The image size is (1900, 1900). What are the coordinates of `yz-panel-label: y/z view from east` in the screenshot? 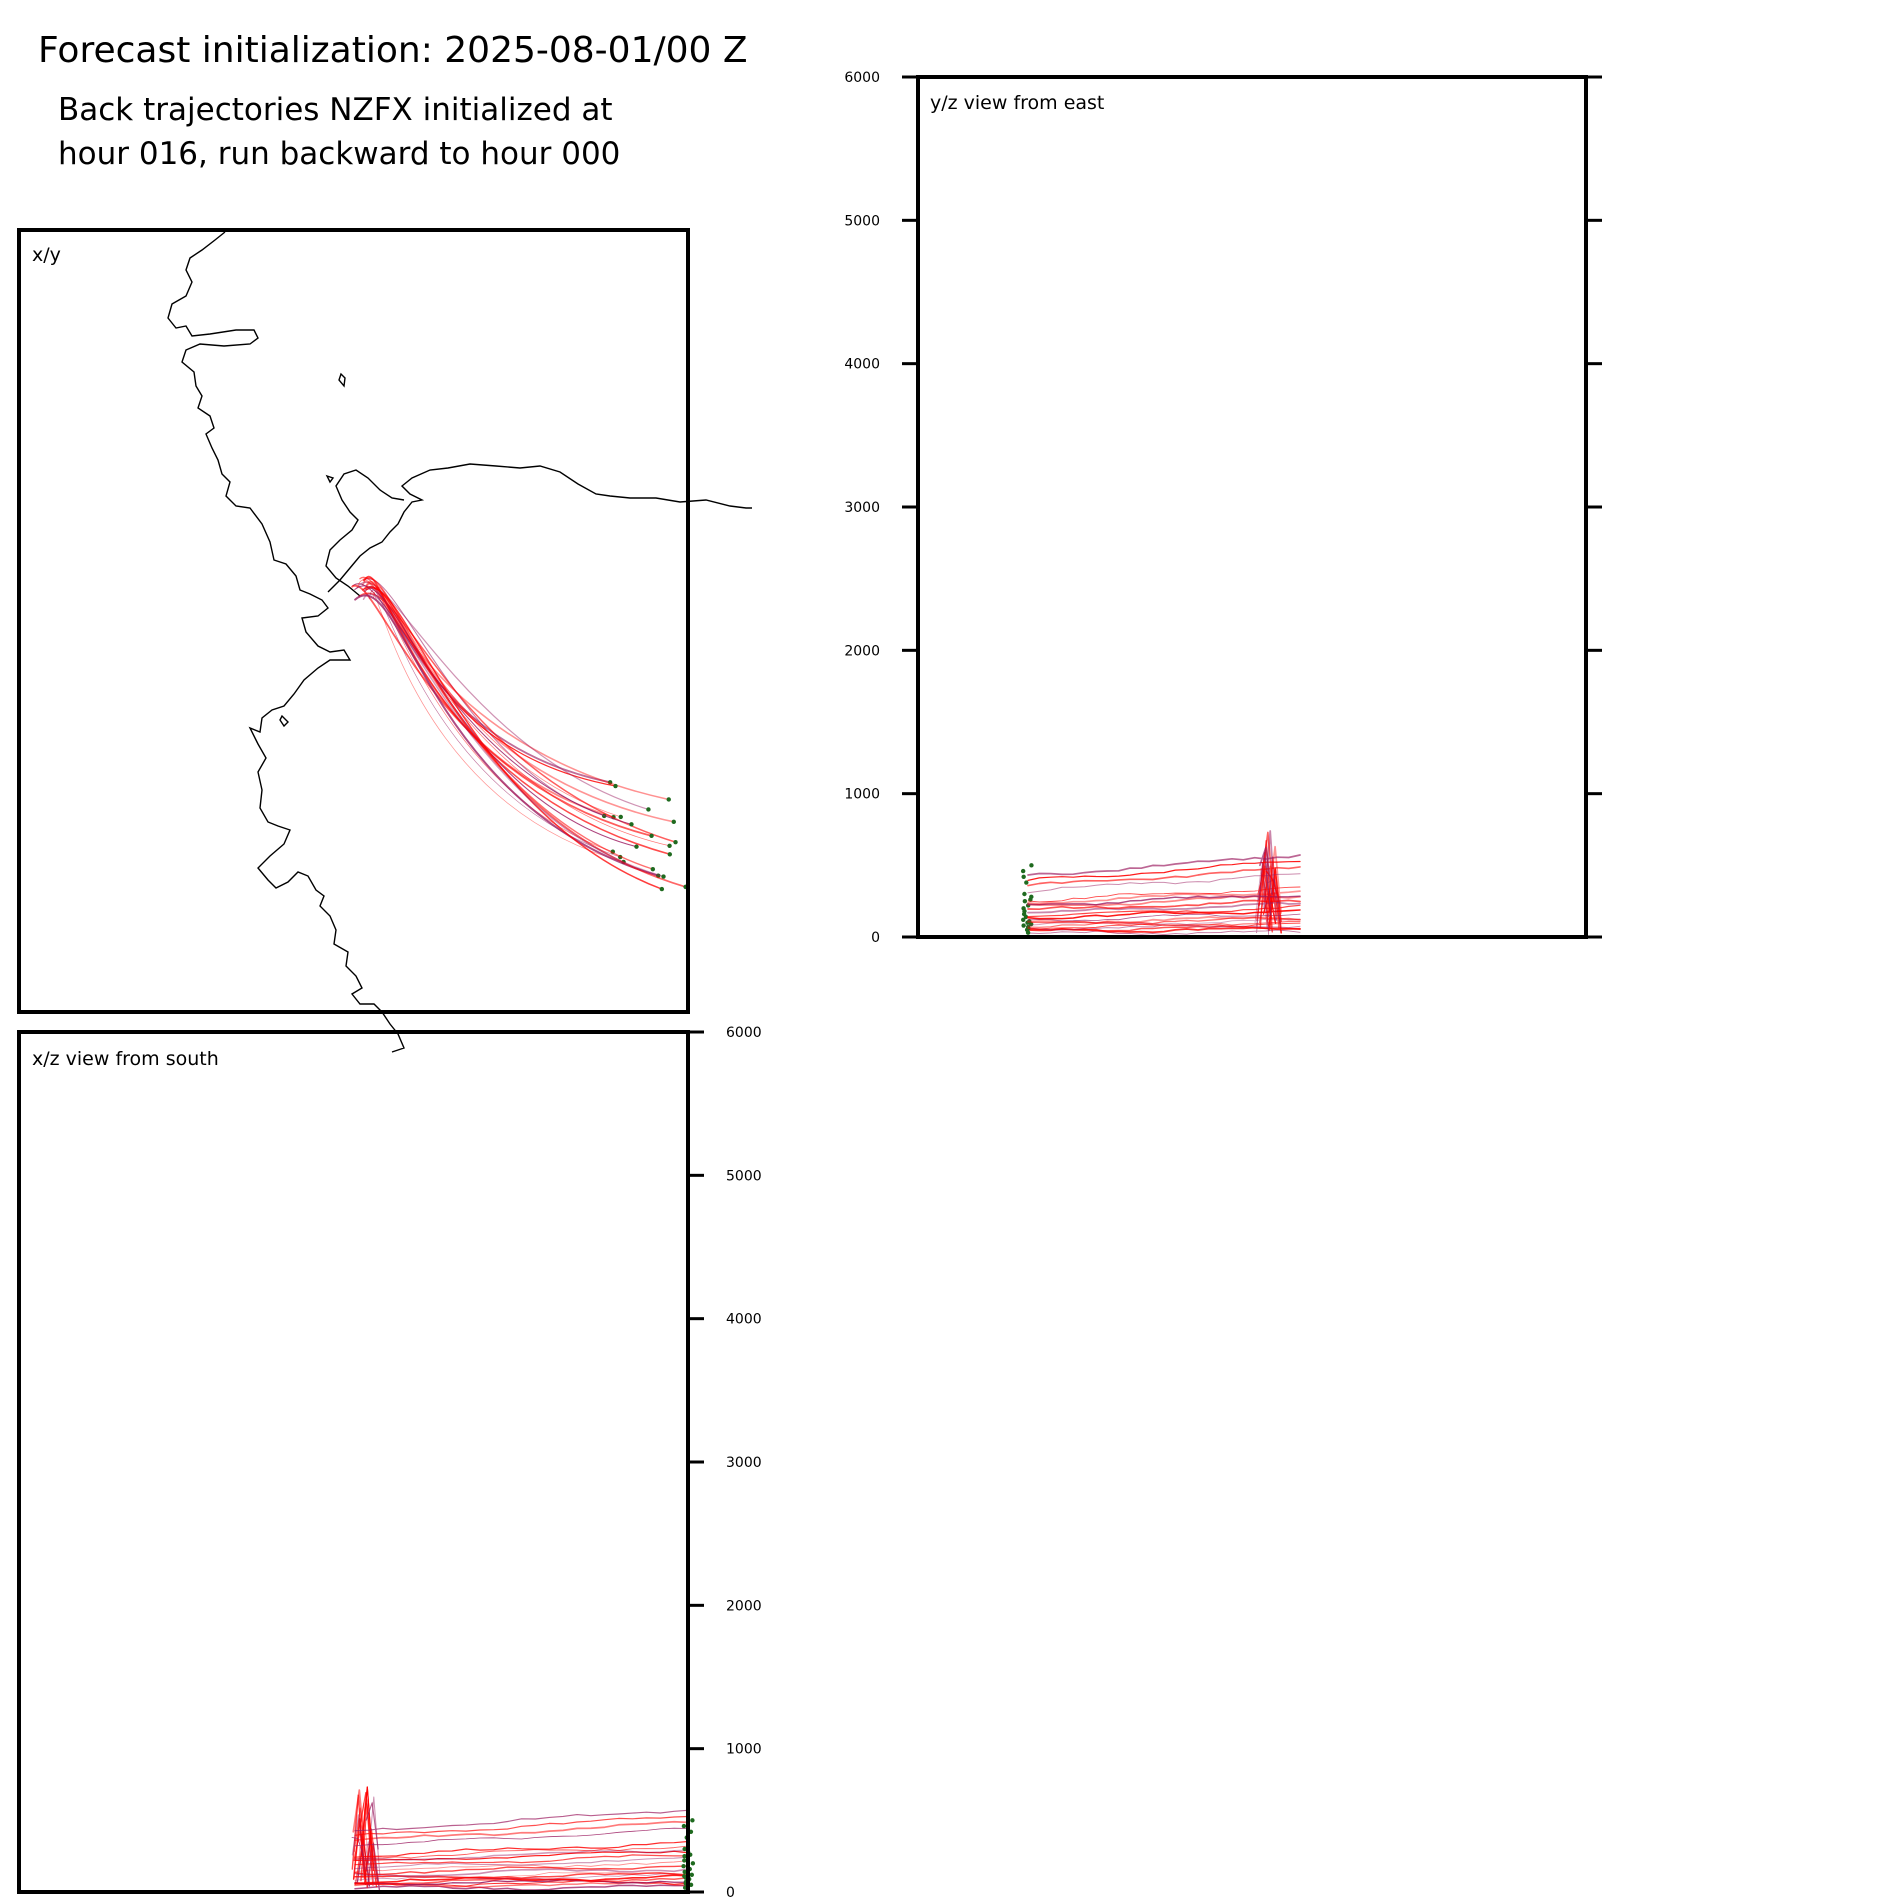 It's located at (1017, 103).